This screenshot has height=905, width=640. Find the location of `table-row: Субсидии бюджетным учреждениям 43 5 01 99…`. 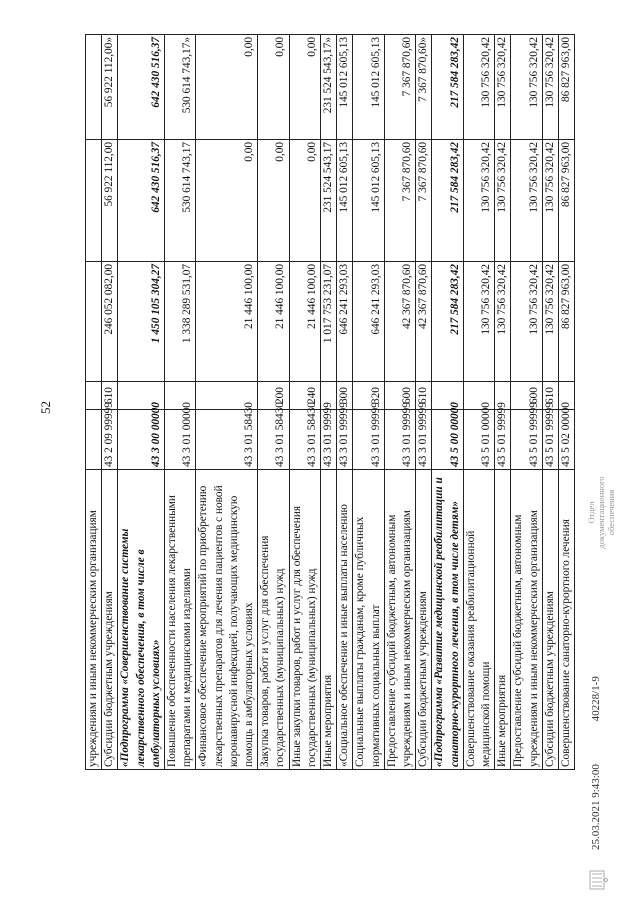

table-row: Субсидии бюджетным учреждениям 43 5 01 99… is located at coordinates (550, 402).